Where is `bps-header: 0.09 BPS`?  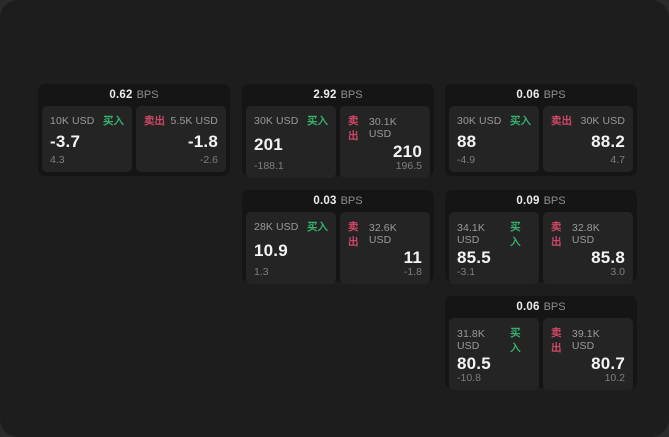 bps-header: 0.09 BPS is located at coordinates (541, 201).